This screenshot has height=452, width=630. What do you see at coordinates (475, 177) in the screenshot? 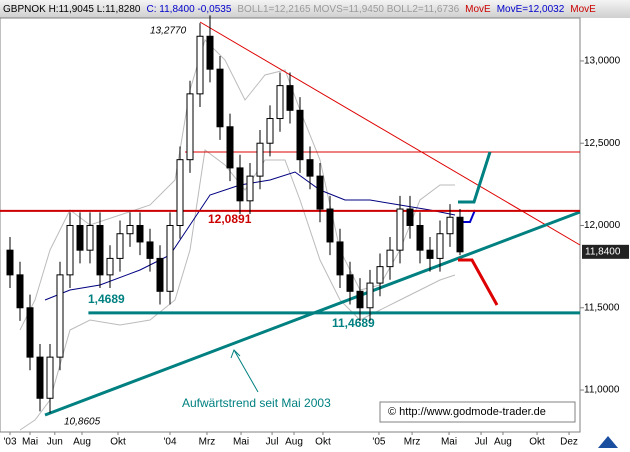
I see `projection-up` at bounding box center [475, 177].